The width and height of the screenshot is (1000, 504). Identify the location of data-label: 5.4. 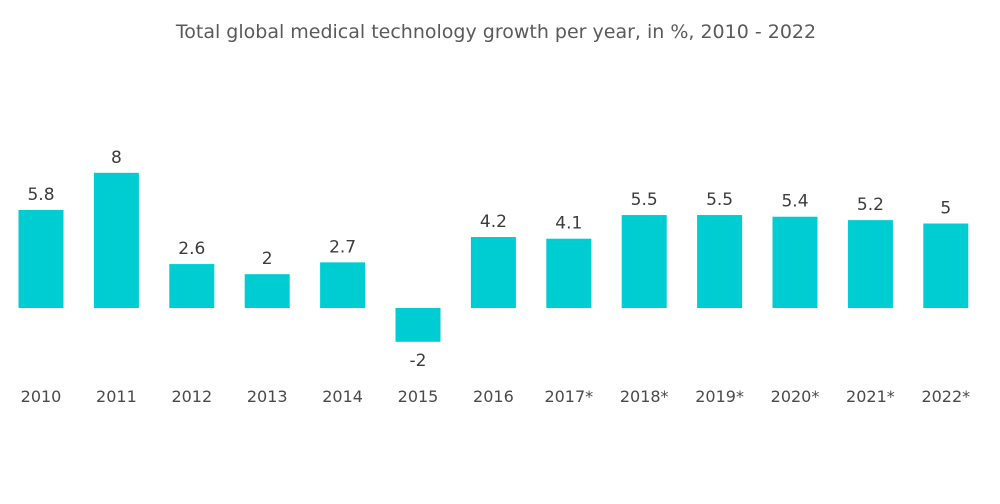
(794, 202).